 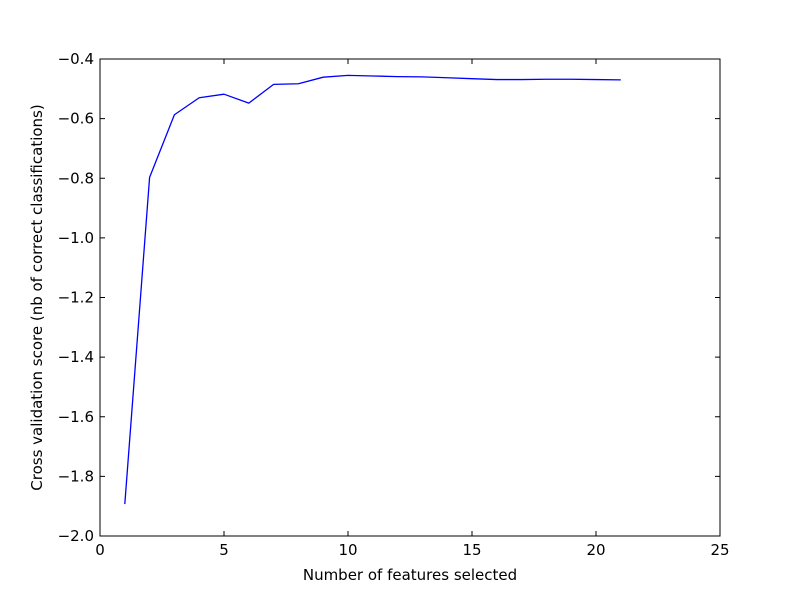 What do you see at coordinates (76, 476) in the screenshot?
I see `y-tick-label: −1.8` at bounding box center [76, 476].